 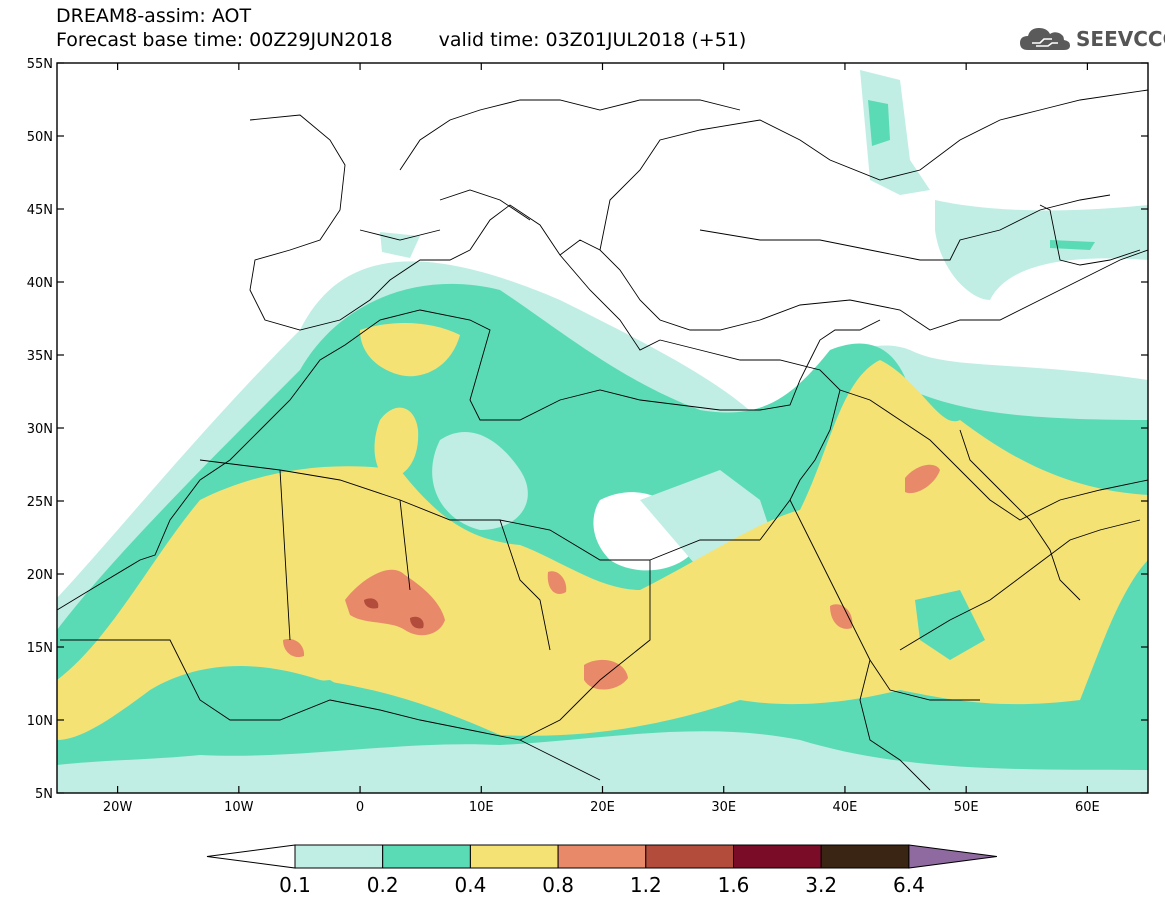 I want to click on lon-tick-label: 50E, so click(x=966, y=807).